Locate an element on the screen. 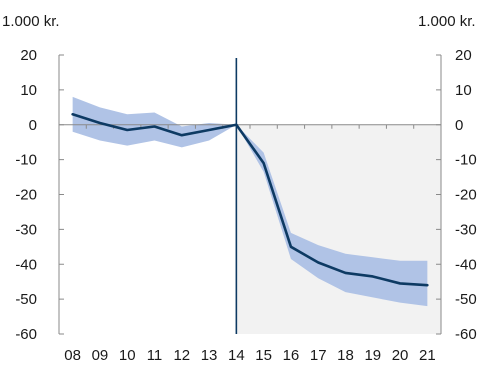  x-tick-label: 15 is located at coordinates (263, 355).